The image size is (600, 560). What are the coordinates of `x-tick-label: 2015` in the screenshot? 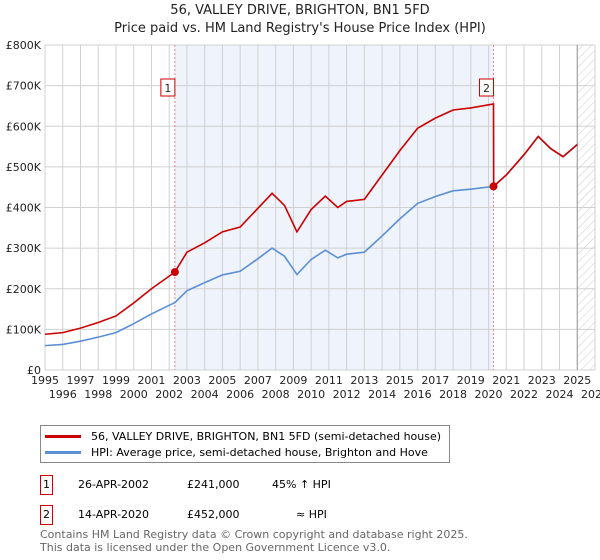 It's located at (400, 380).